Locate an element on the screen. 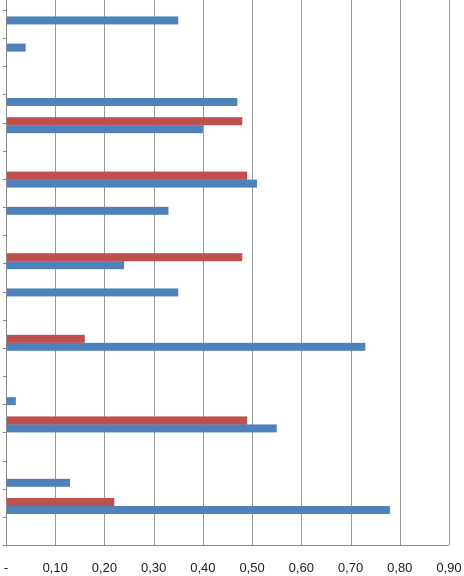 This screenshot has height=576, width=464. x-tick-label: 0,70 is located at coordinates (350, 567).